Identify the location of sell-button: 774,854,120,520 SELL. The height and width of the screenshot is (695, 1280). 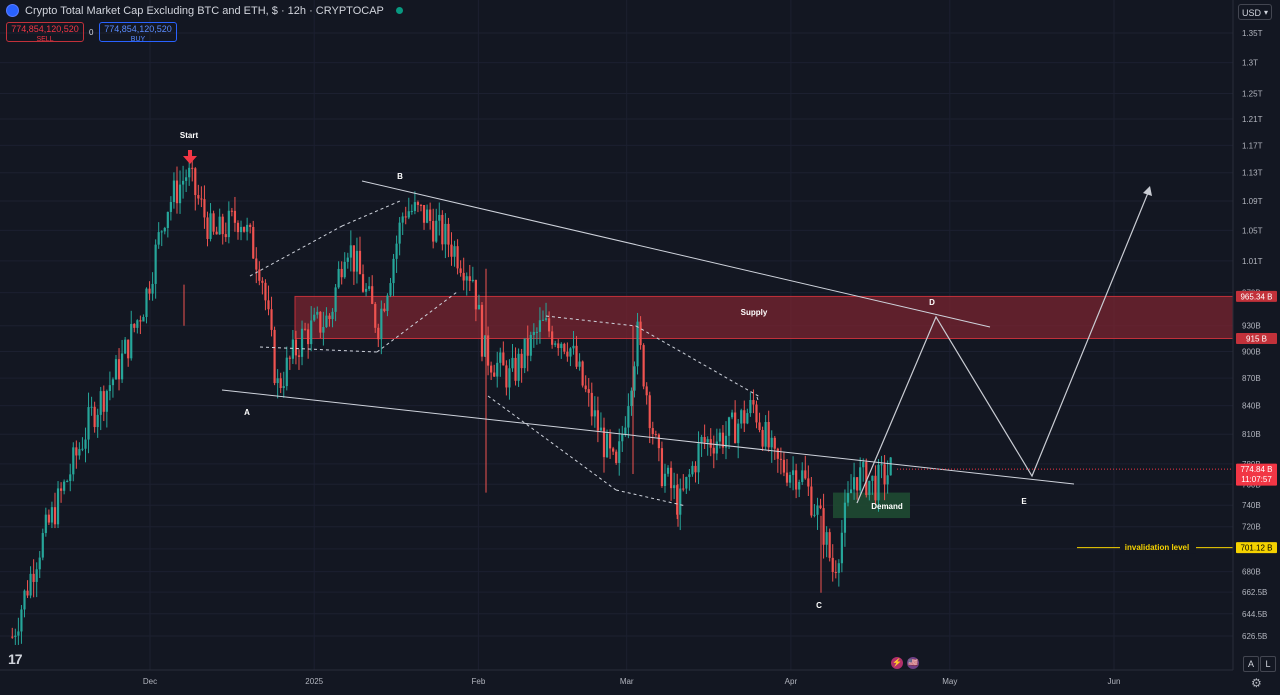
(45, 32).